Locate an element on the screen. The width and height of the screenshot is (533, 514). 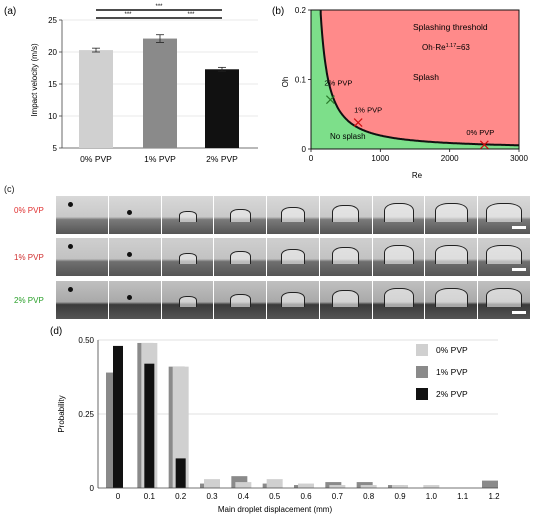
d-xtick-label: 0.5 is located at coordinates (275, 496).